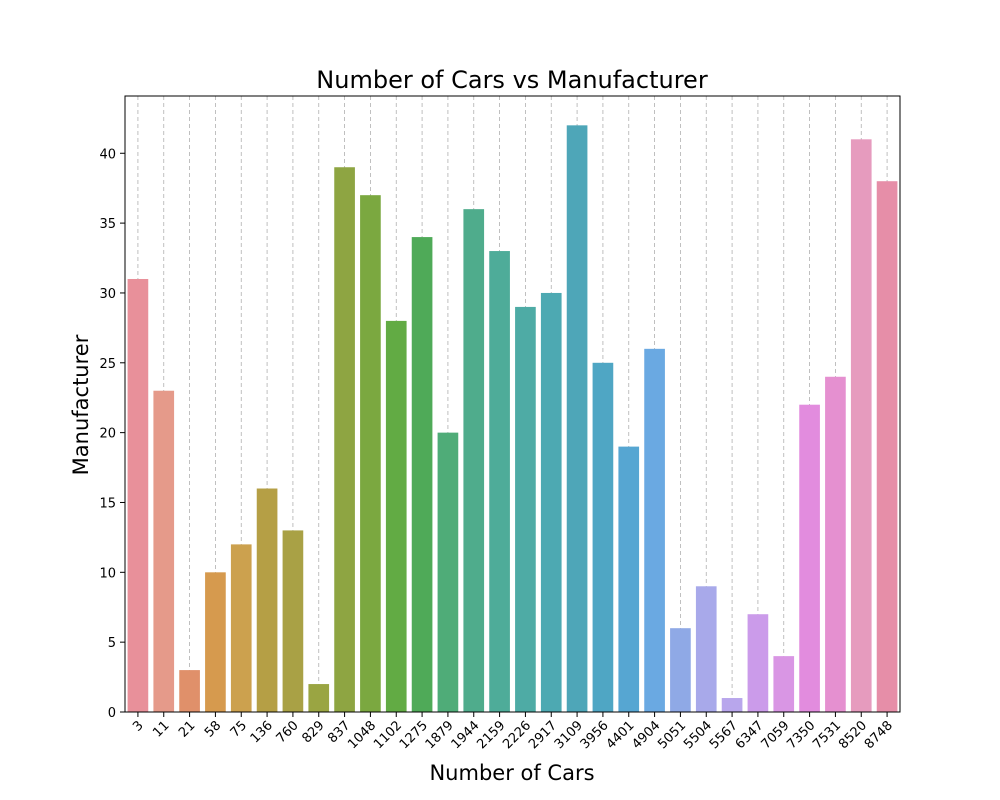 This screenshot has height=800, width=1000. What do you see at coordinates (107, 154) in the screenshot?
I see `y-tick-label: 40` at bounding box center [107, 154].